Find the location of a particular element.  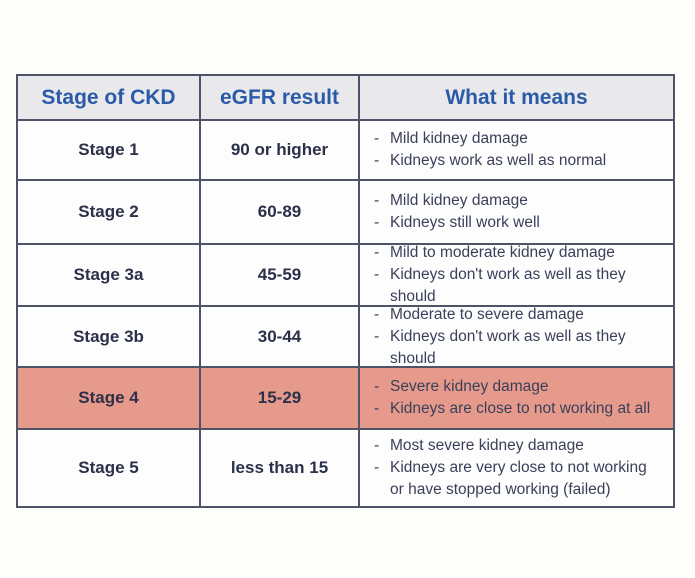

meaning-text: Mild to moderate kidney damage is located at coordinates (502, 252).